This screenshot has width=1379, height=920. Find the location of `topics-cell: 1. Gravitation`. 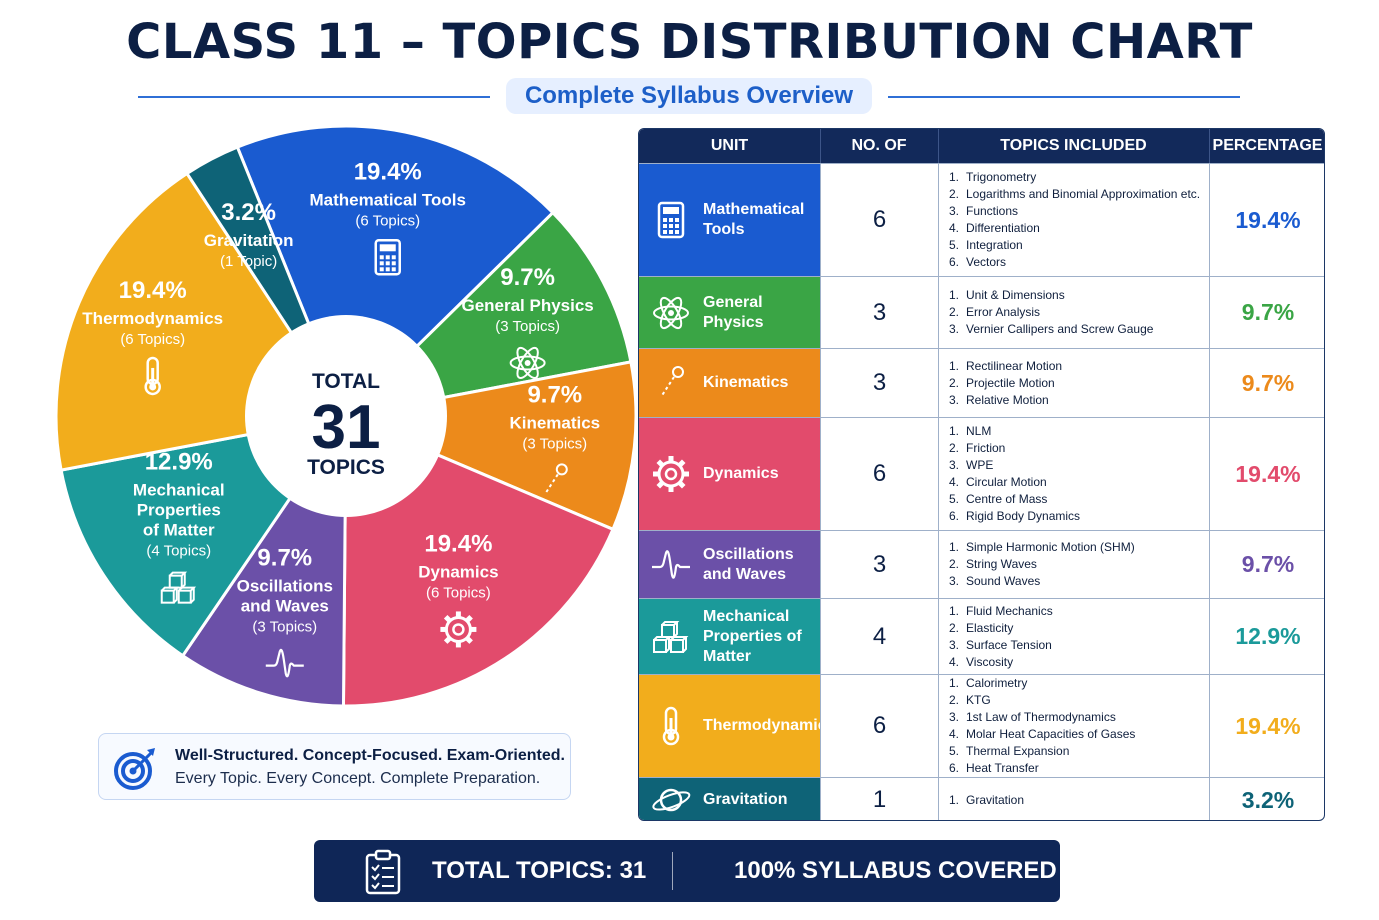

topics-cell: 1. Gravitation is located at coordinates (1073, 799).